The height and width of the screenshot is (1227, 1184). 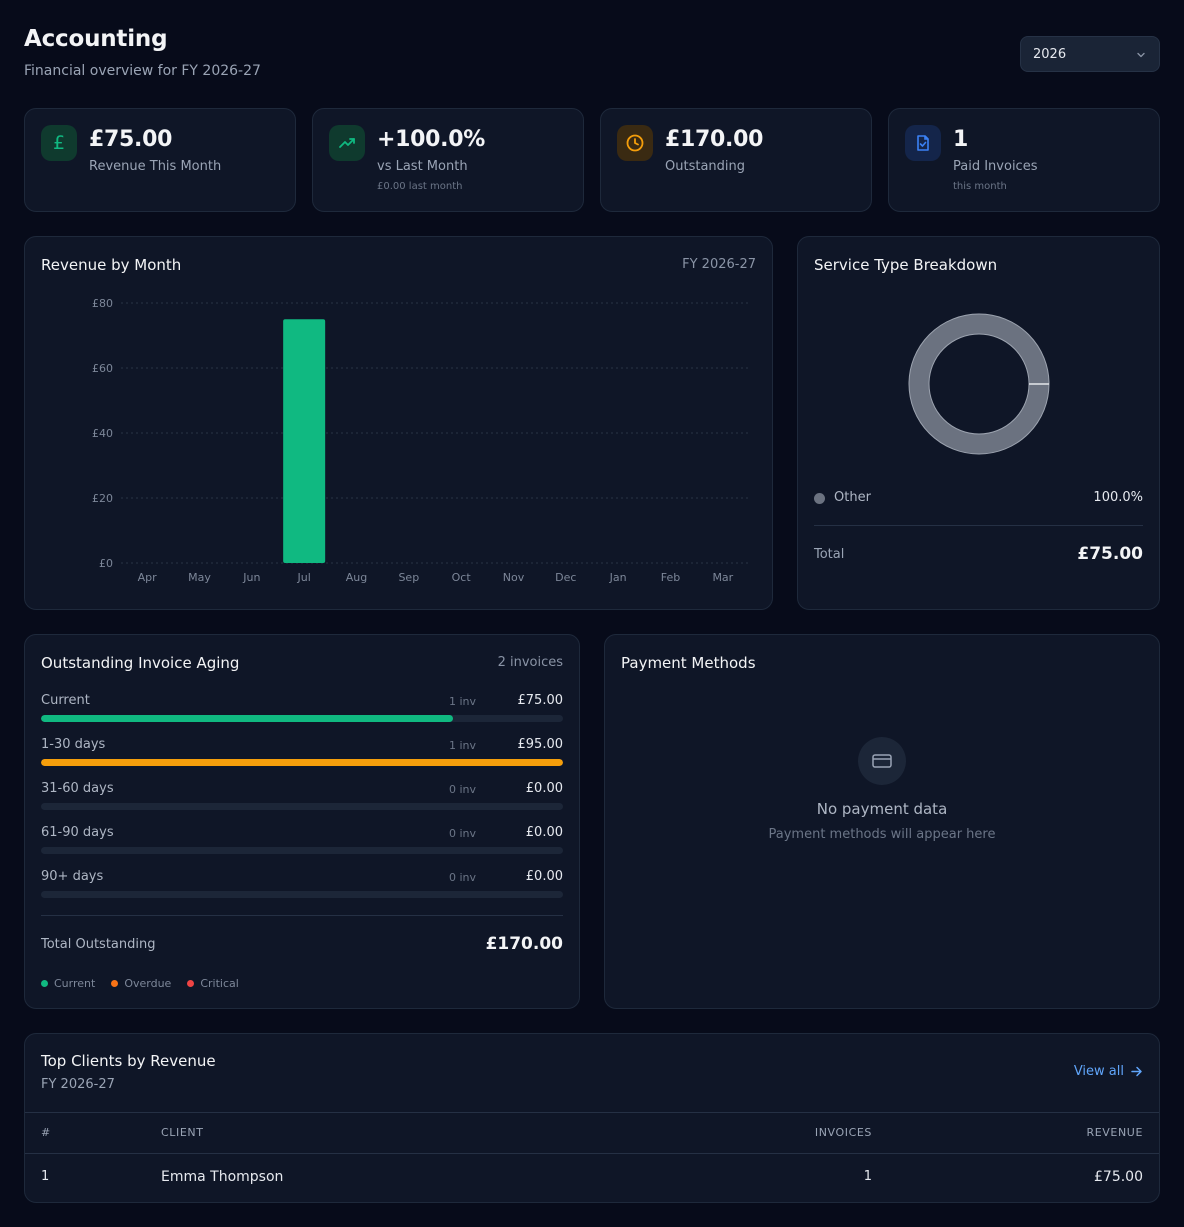 I want to click on x-tick-label: Nov, so click(x=514, y=577).